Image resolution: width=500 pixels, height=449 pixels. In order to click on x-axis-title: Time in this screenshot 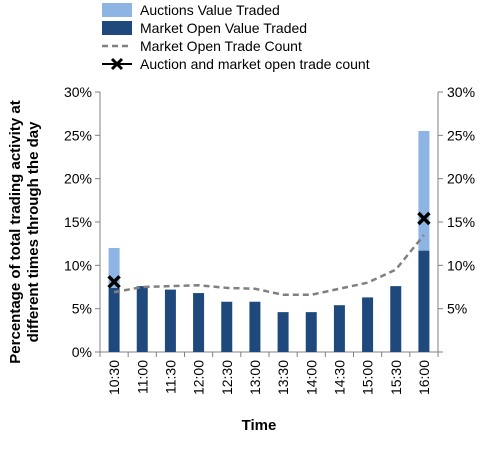, I will do `click(259, 425)`.